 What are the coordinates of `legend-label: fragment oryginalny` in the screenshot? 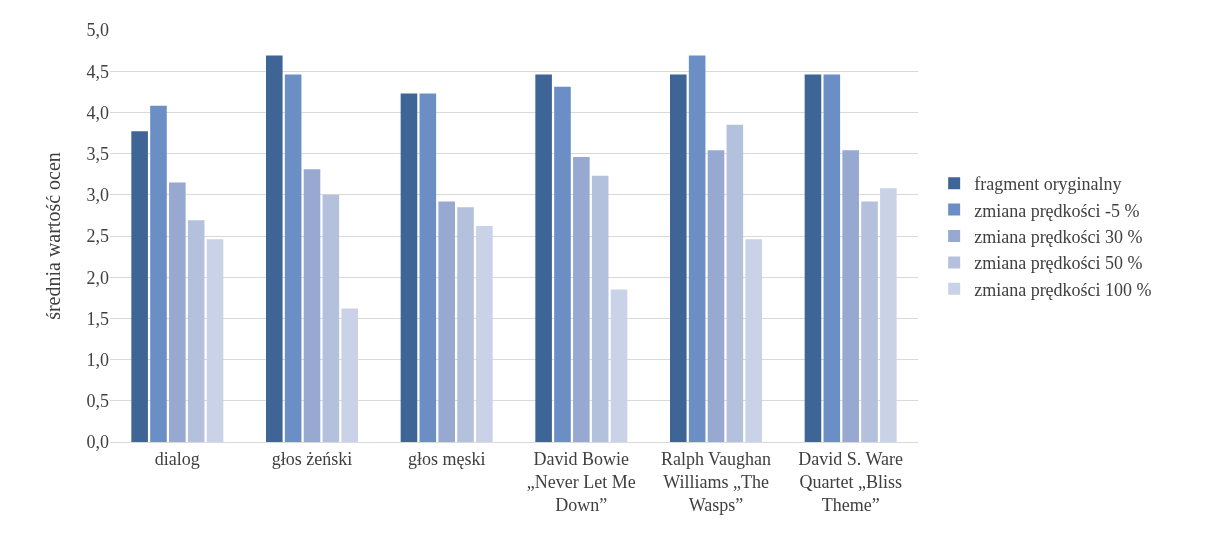 It's located at (1048, 184).